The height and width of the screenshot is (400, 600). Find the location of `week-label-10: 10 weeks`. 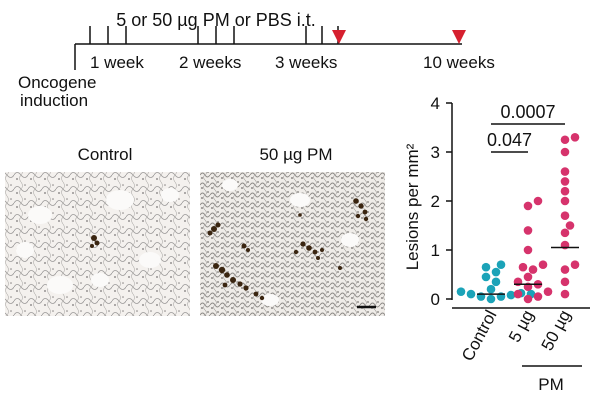

week-label-10: 10 weeks is located at coordinates (459, 62).